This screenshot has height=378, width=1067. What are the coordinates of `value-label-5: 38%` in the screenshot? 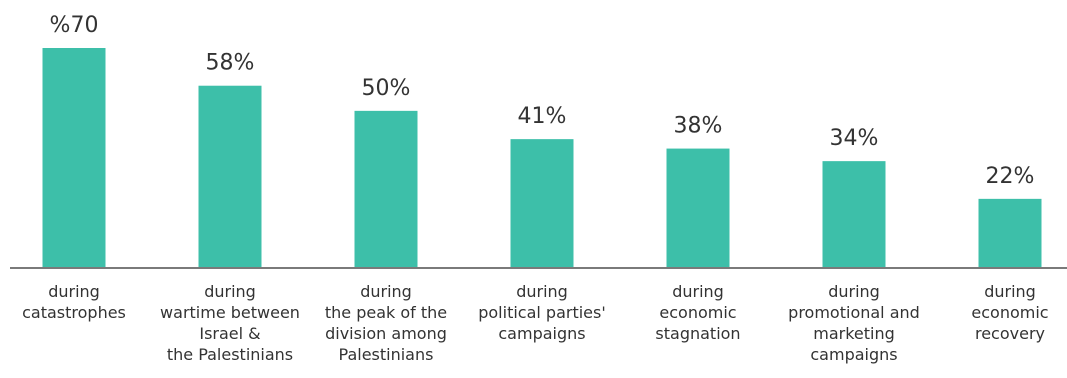 It's located at (698, 126).